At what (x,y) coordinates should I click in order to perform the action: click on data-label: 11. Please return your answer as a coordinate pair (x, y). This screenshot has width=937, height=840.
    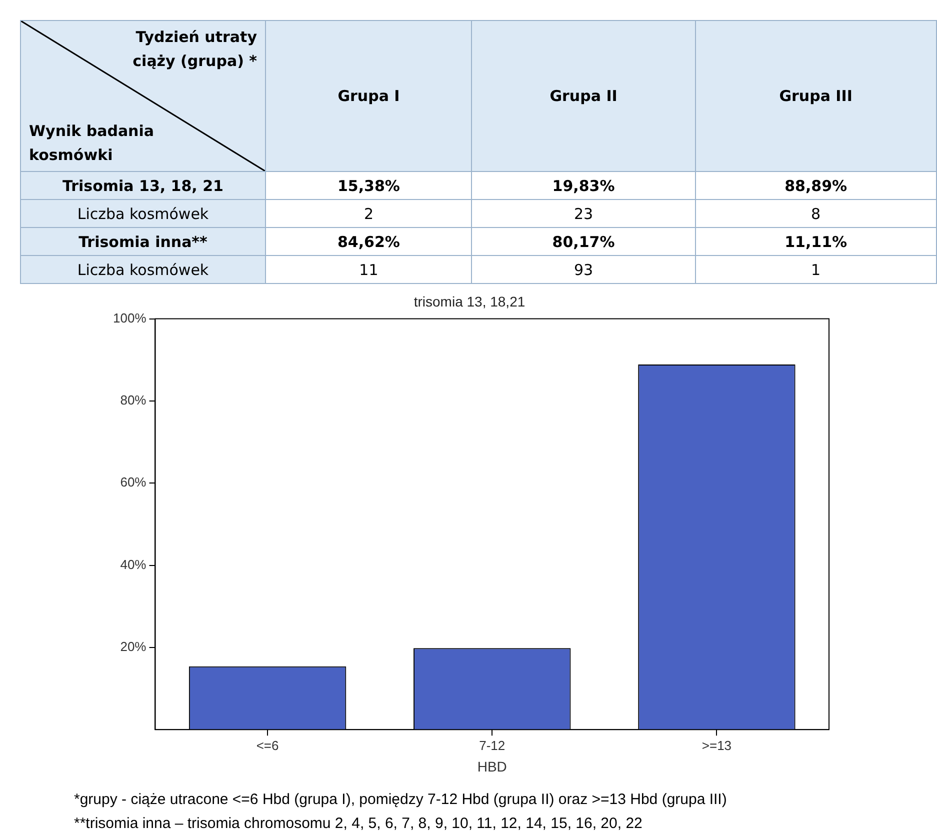
    Looking at the image, I should click on (369, 270).